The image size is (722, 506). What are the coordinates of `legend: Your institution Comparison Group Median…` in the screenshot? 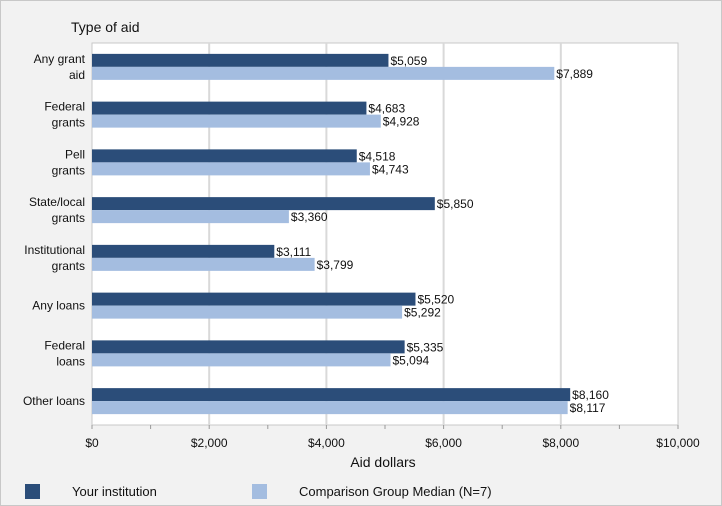 It's located at (361, 491).